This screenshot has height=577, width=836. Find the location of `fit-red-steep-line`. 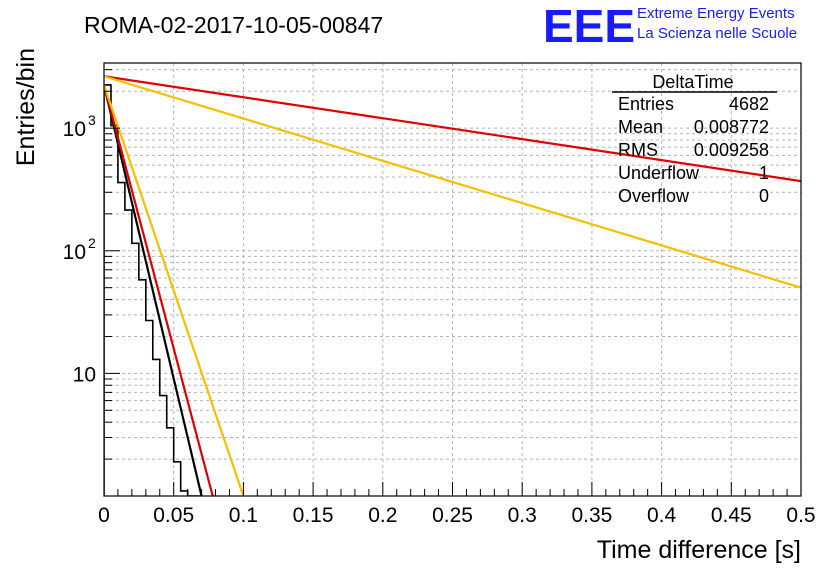

fit-red-steep-line is located at coordinates (159, 290).